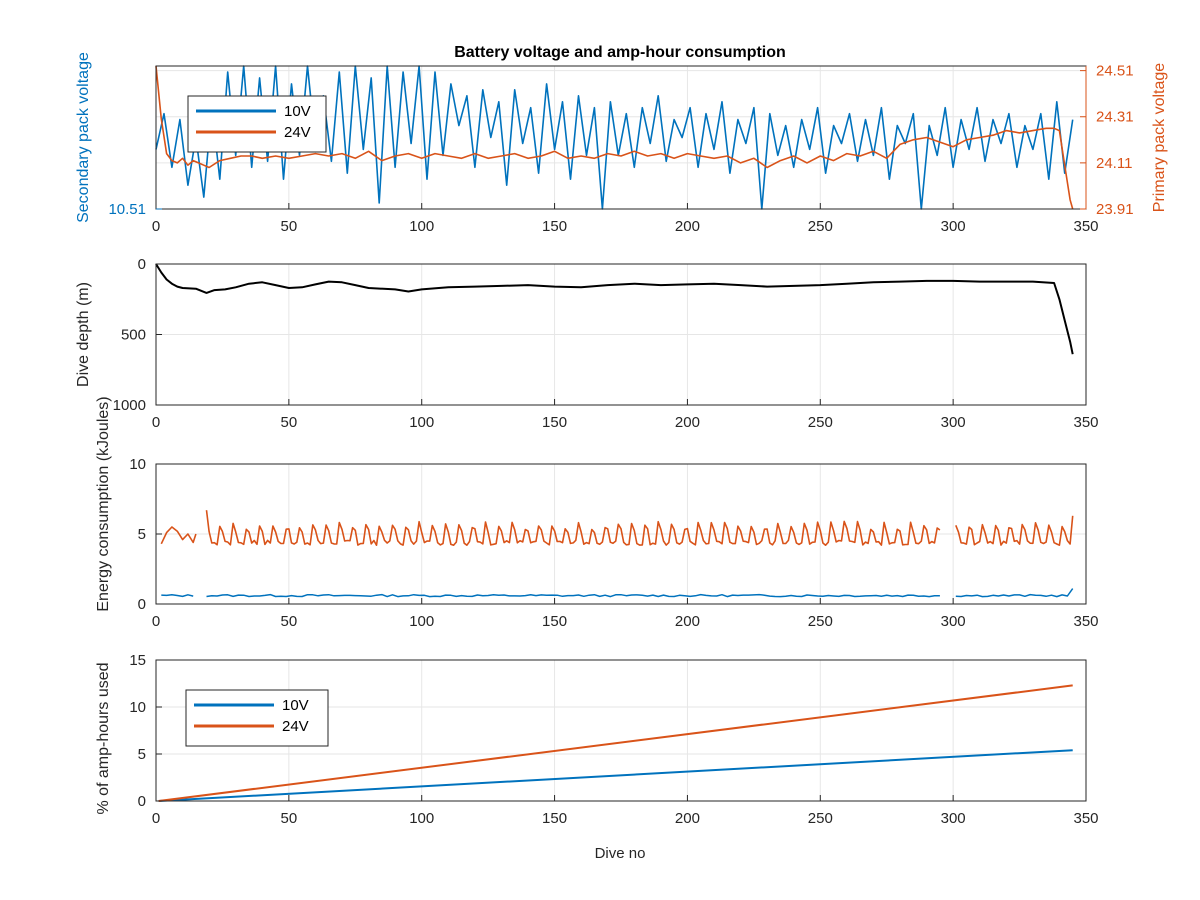 The width and height of the screenshot is (1200, 900). I want to click on y-axis-label: % of amp-hours used, so click(103, 738).